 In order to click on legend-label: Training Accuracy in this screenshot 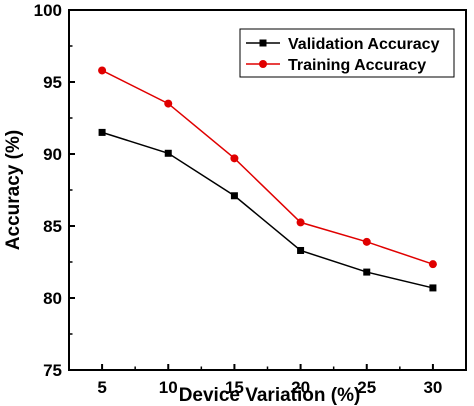, I will do `click(357, 65)`.